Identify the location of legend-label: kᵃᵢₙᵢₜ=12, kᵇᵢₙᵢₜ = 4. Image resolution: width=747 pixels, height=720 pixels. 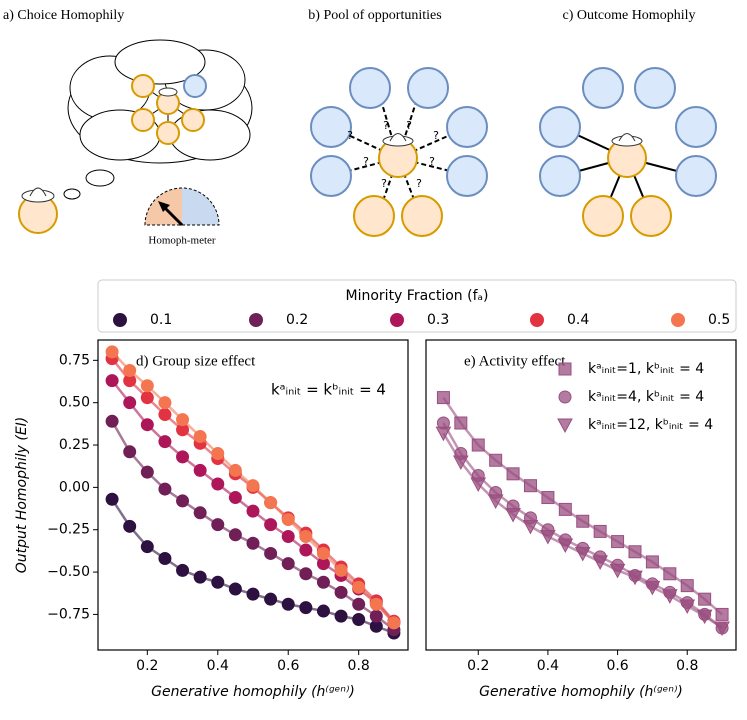
(650, 425).